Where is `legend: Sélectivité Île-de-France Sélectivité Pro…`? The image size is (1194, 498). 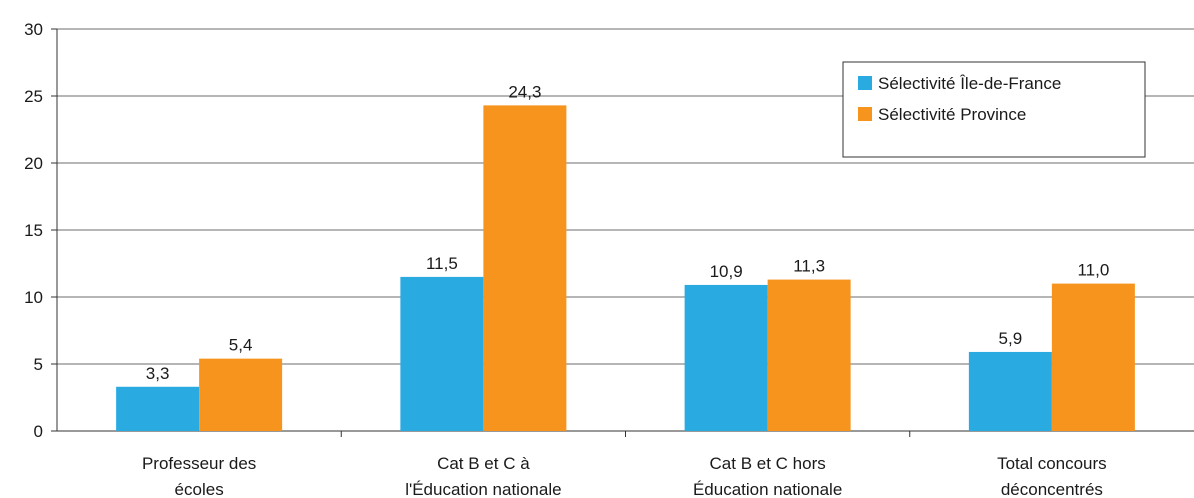
legend: Sélectivité Île-de-France Sélectivité Pro… is located at coordinates (994, 109).